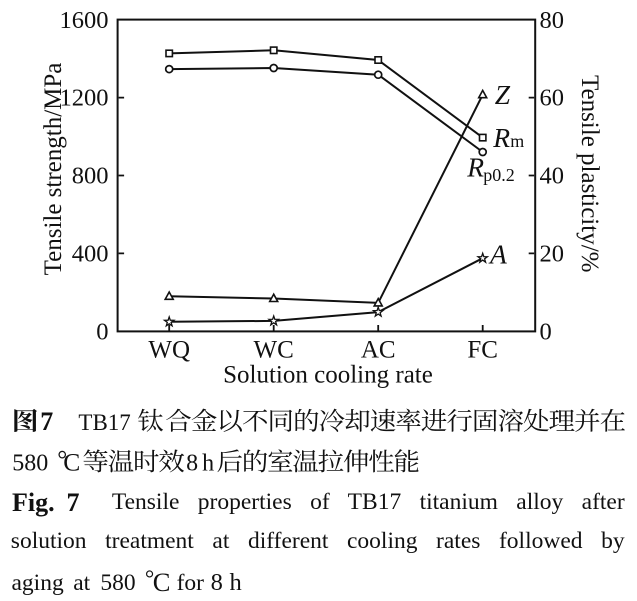 This screenshot has height=601, width=637. What do you see at coordinates (90, 176) in the screenshot?
I see `svg-text: 800` at bounding box center [90, 176].